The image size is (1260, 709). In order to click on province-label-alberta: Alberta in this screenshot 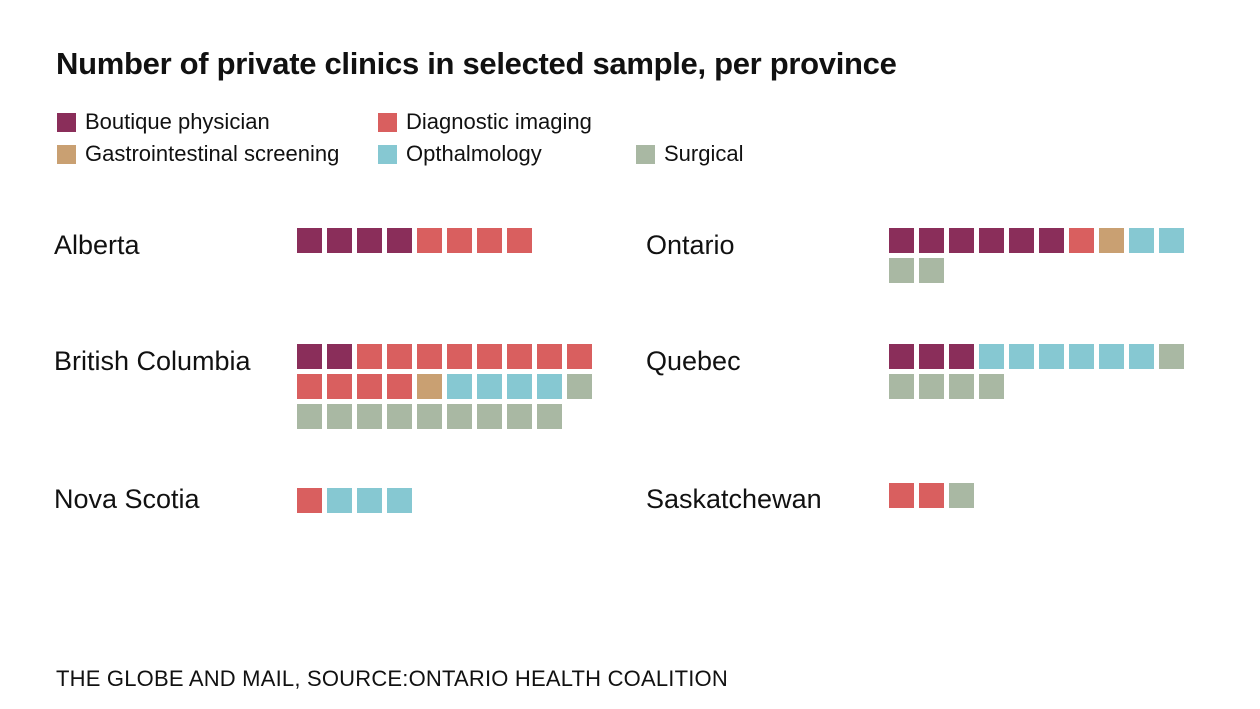, I will do `click(97, 245)`.